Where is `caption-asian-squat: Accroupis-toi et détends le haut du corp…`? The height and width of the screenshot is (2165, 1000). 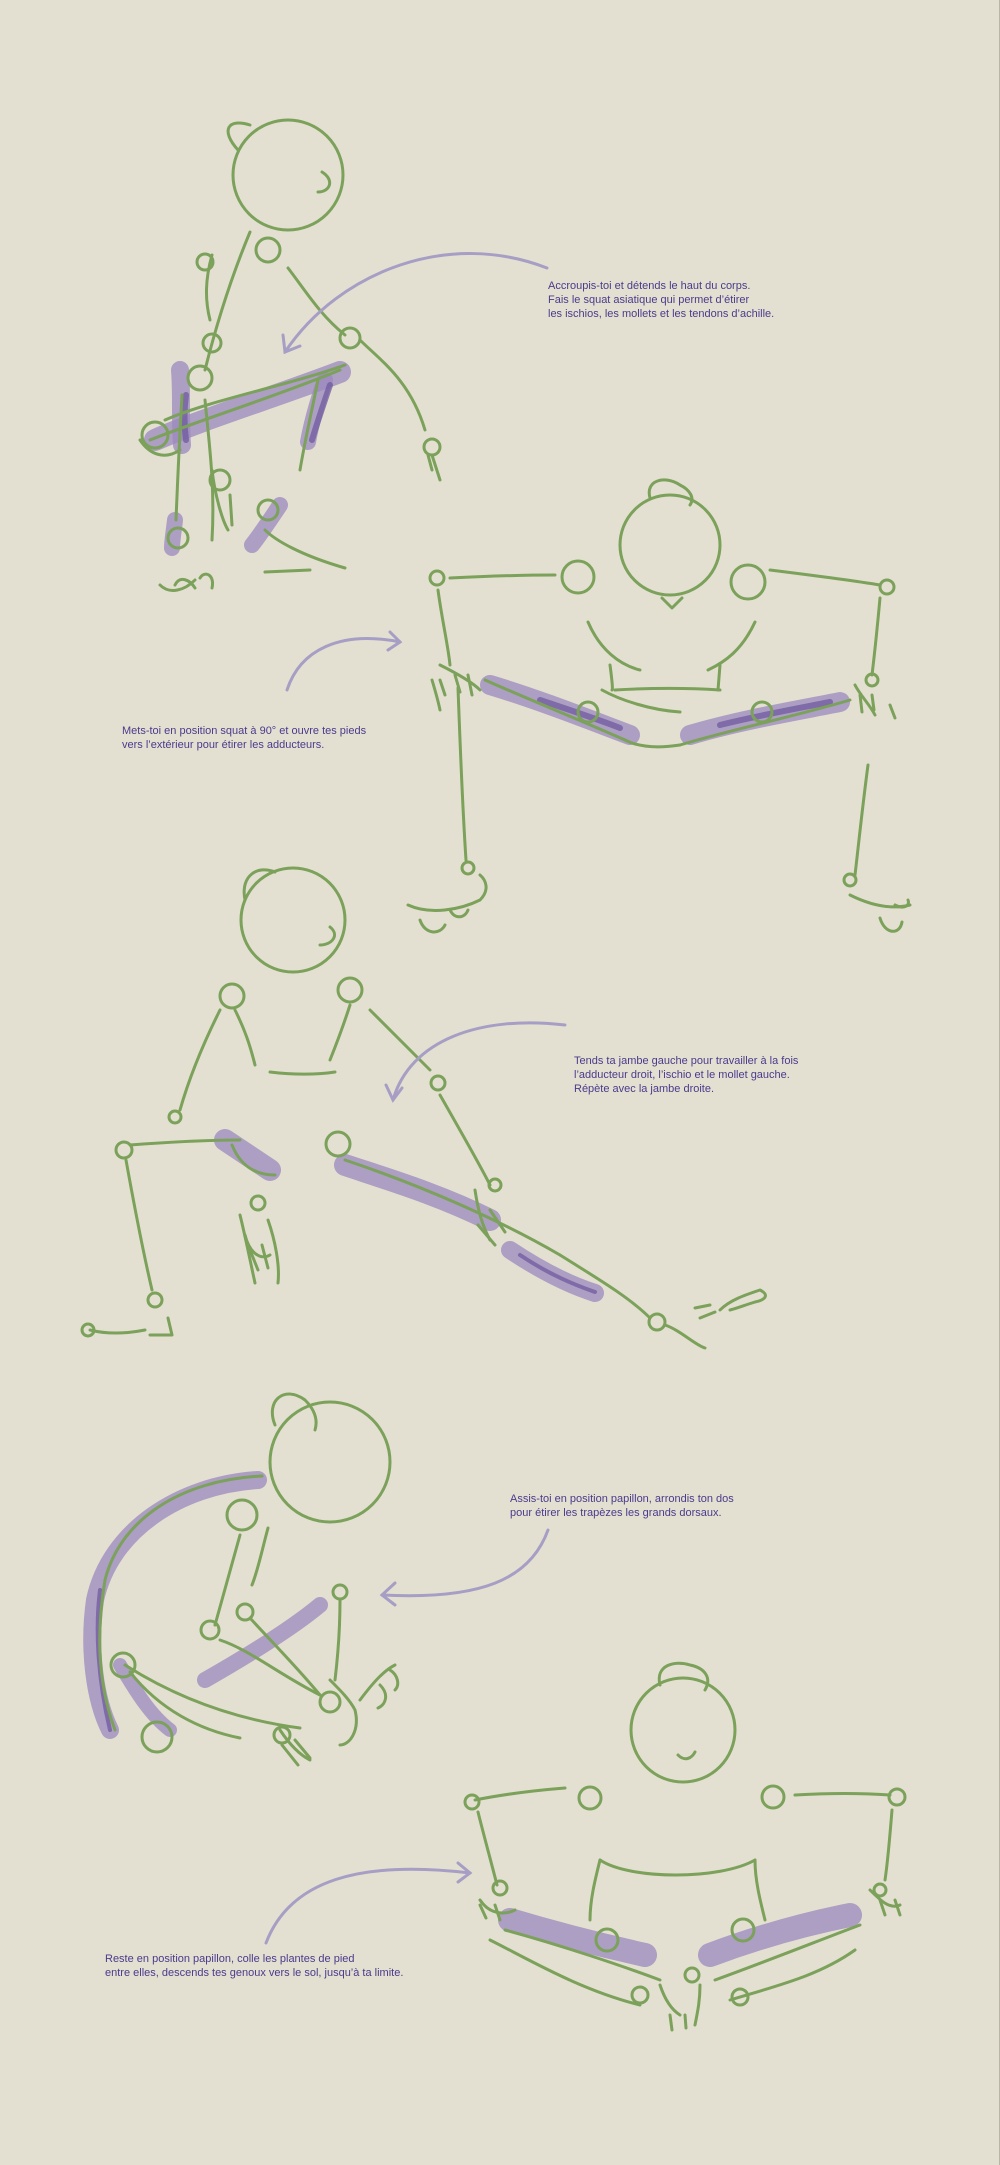
caption-asian-squat: Accroupis-toi et détends le haut du corp… is located at coordinates (661, 300).